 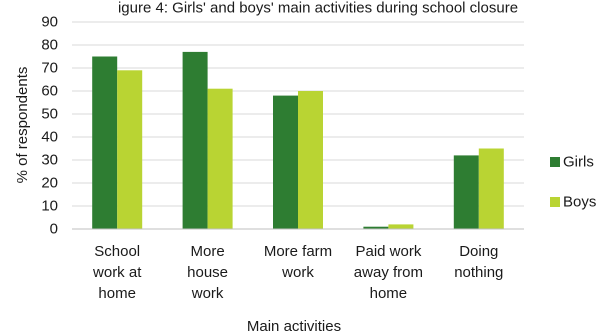 I want to click on y-tick-label: 80, so click(x=49, y=45).